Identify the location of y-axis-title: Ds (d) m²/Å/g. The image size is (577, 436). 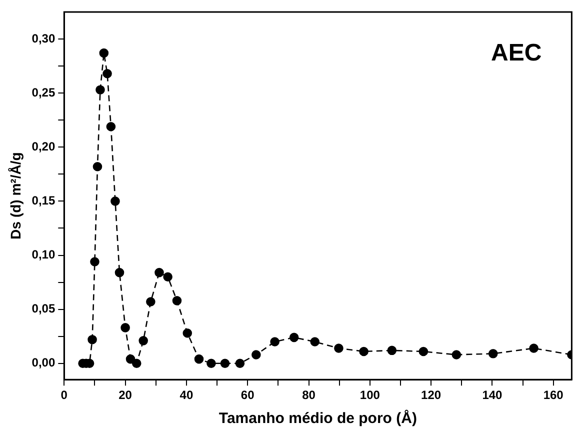
(15, 196).